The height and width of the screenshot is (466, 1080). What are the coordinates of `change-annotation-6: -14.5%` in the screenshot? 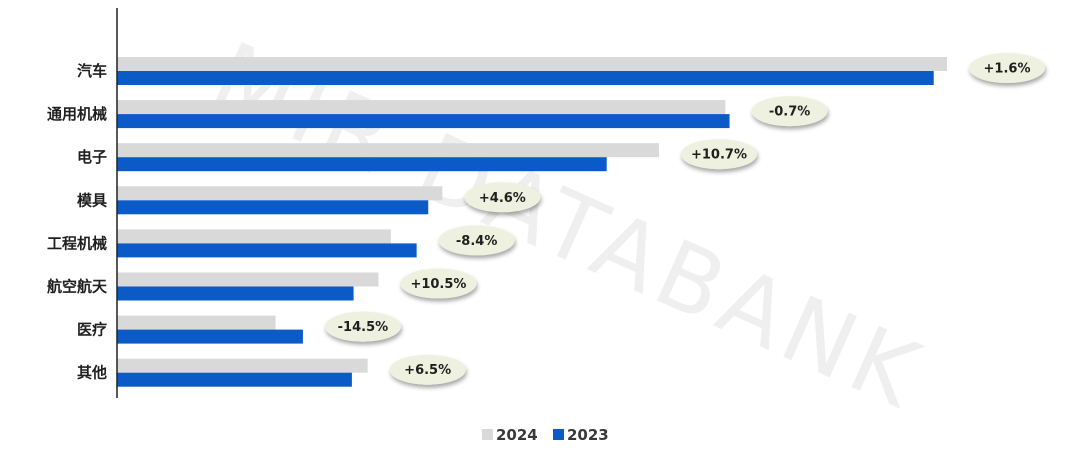 It's located at (362, 326).